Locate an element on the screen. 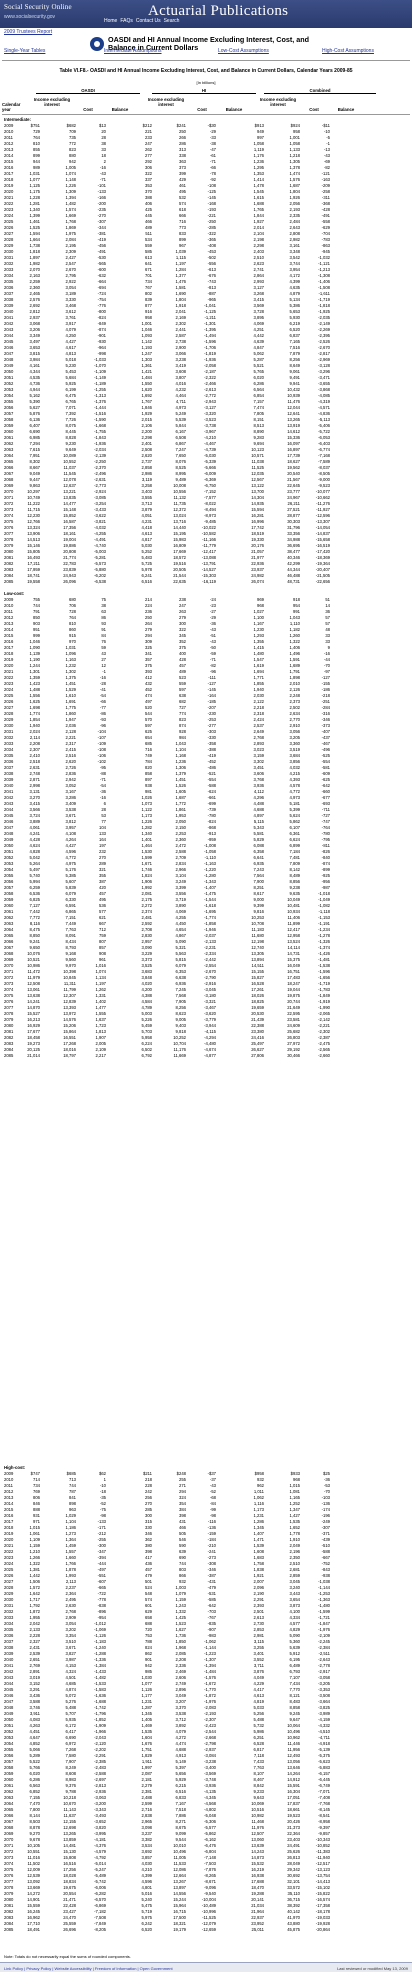 This screenshot has width=412, height=1972. cell-oasdi-balance: -665 is located at coordinates (101, 1587).